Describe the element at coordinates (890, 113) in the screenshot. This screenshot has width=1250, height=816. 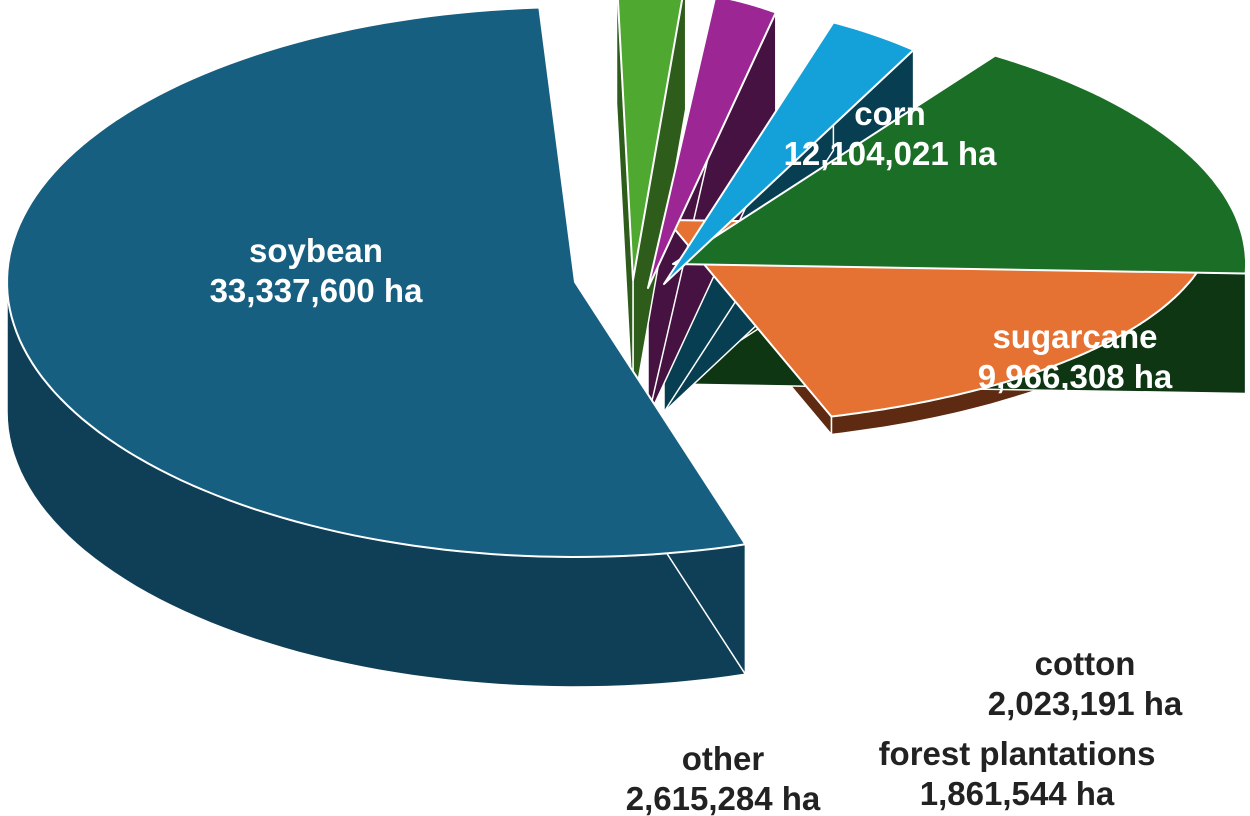
I see `slice-label-corn: corn` at that location.